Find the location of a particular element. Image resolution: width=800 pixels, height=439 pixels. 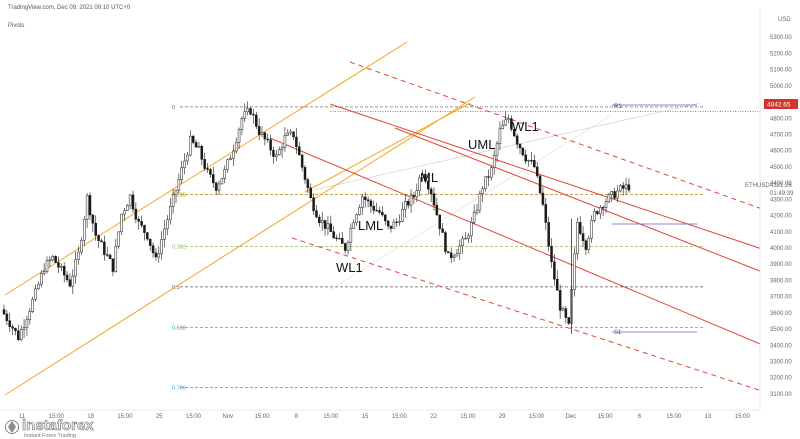

time-tick-label: 8 is located at coordinates (297, 417).